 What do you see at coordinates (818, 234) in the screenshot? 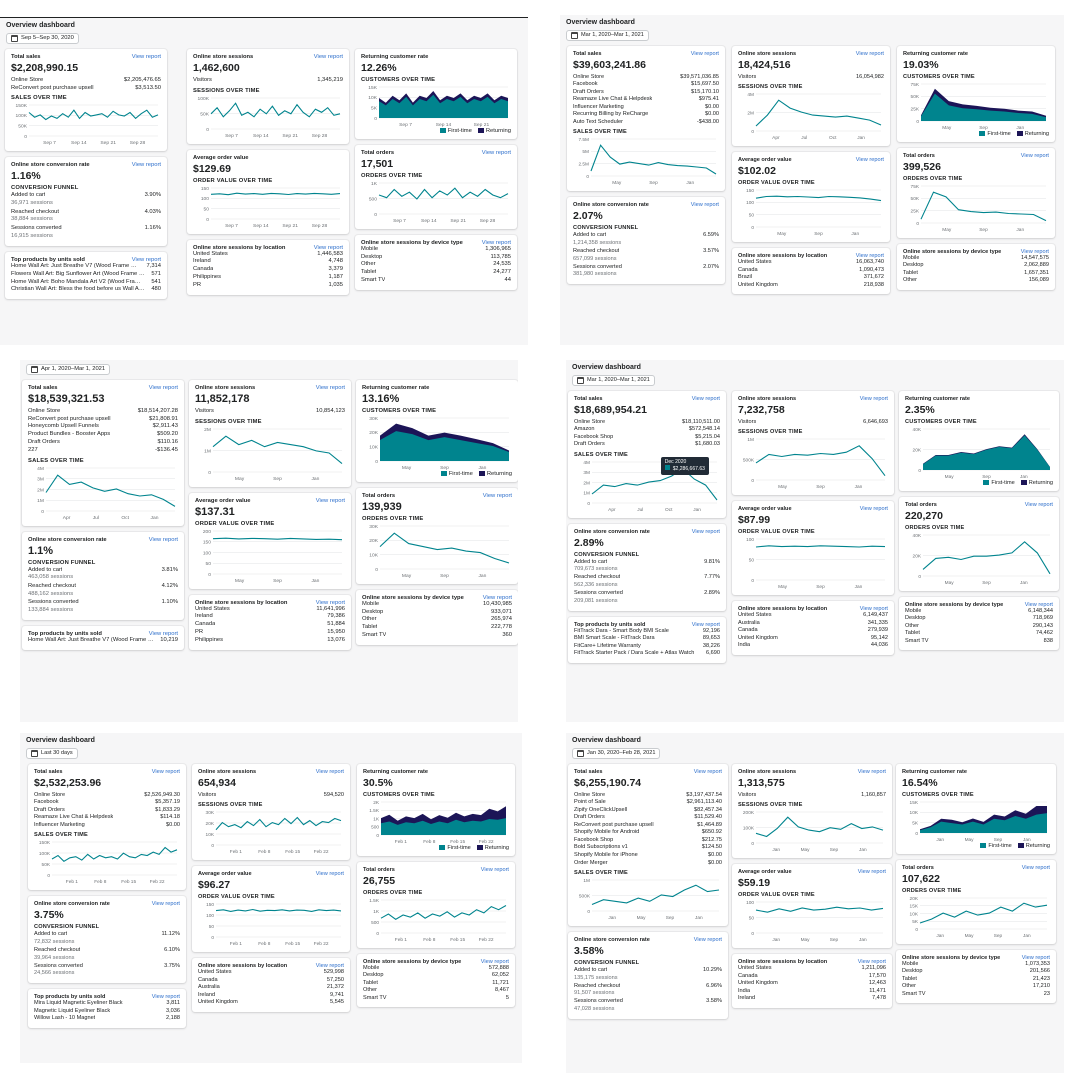
I see `x-tick-label: Sep` at bounding box center [818, 234].